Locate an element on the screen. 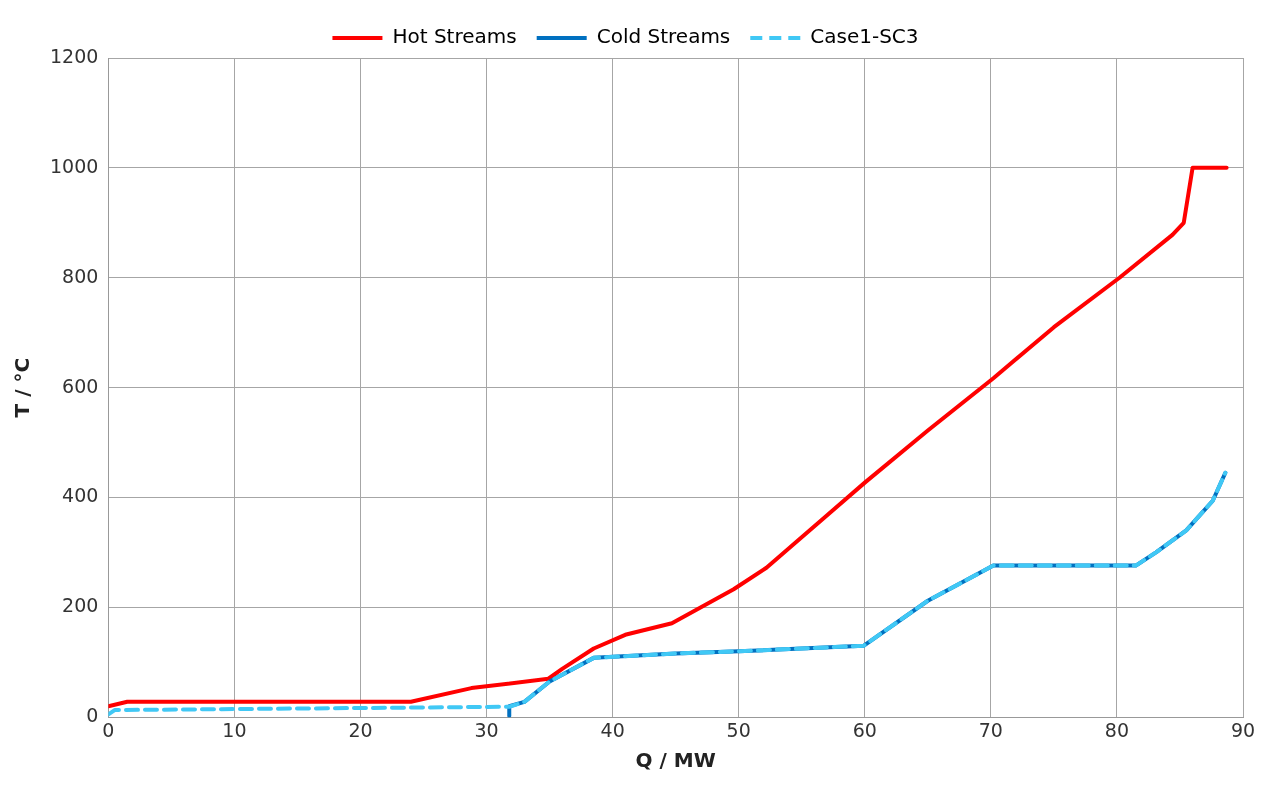  x-tick-label: 40 is located at coordinates (612, 729).